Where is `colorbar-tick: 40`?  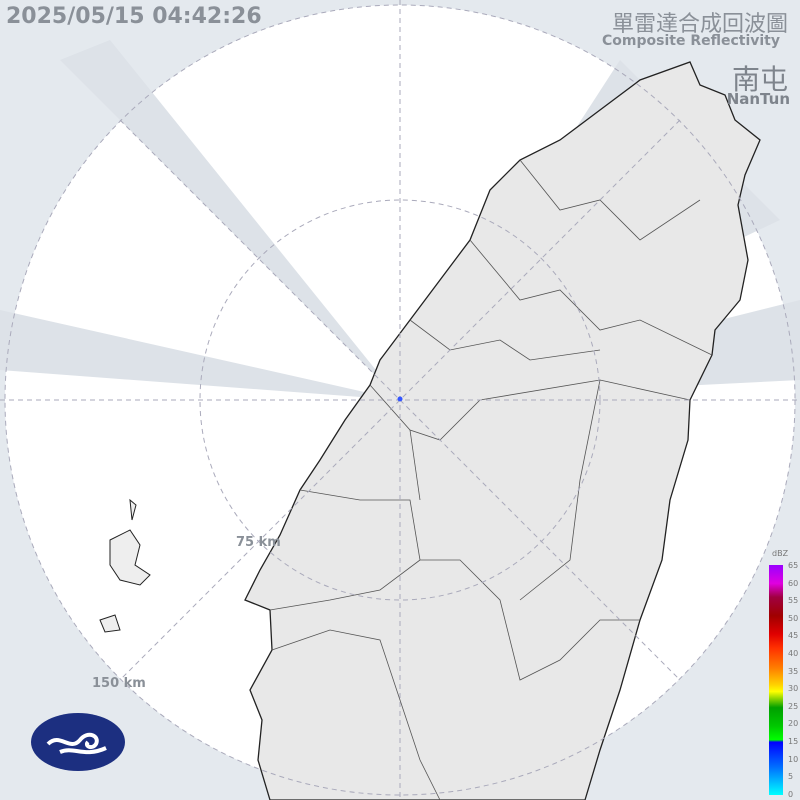 colorbar-tick: 40 is located at coordinates (793, 653).